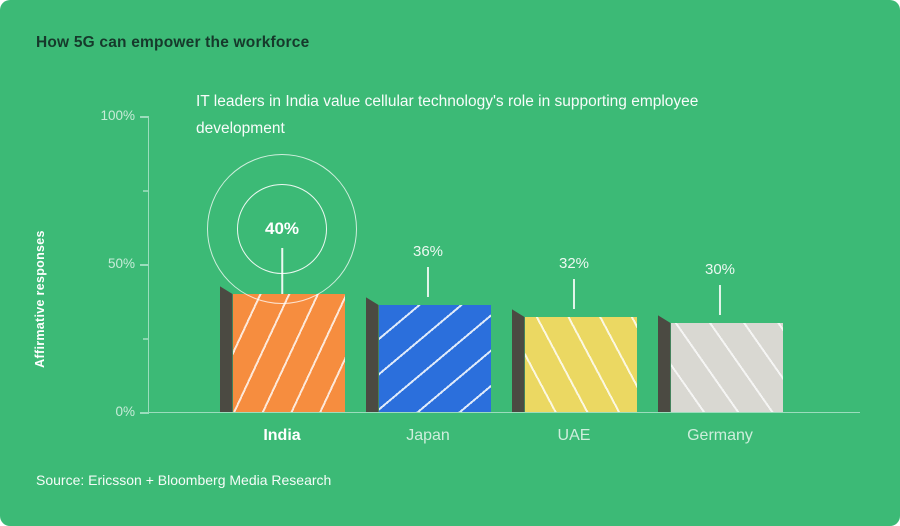 This screenshot has width=900, height=526. I want to click on callout-line-japan, so click(428, 282).